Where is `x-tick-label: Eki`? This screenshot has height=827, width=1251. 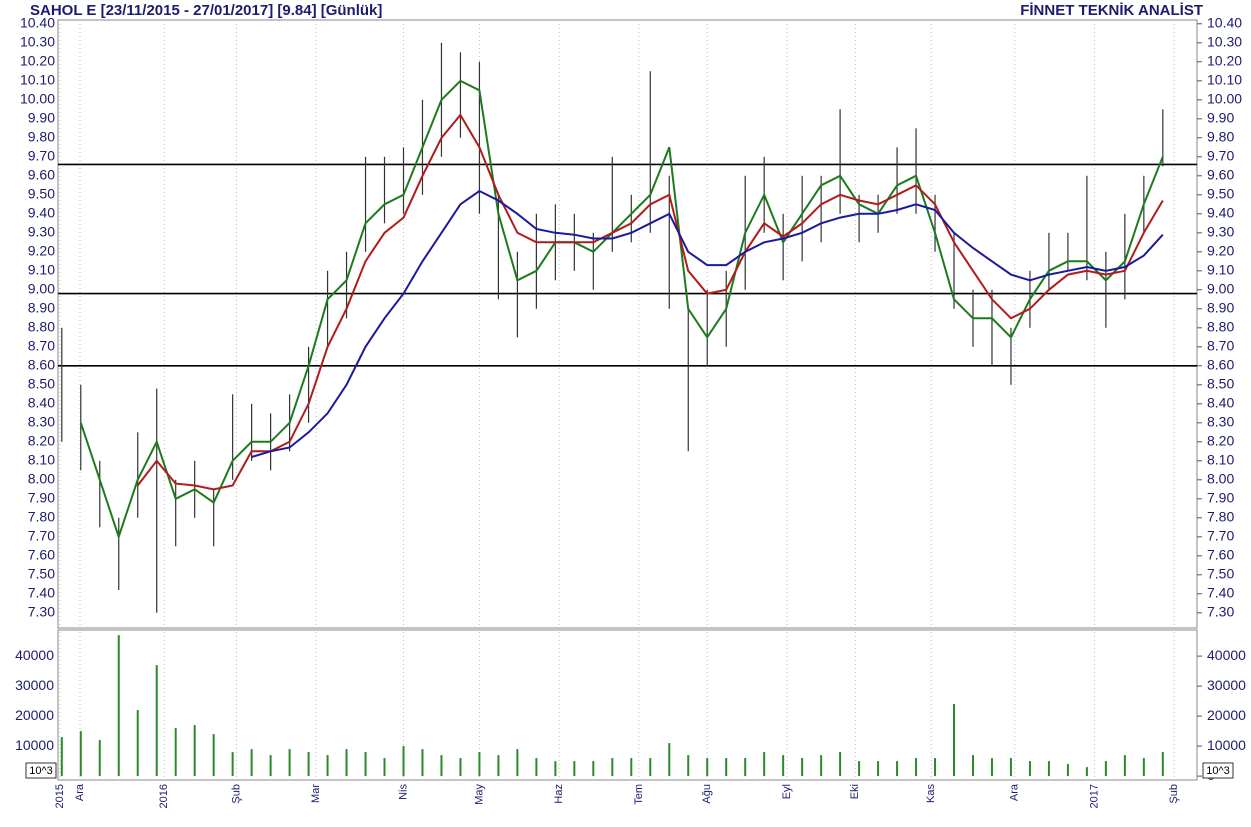
x-tick-label: Eki is located at coordinates (855, 791).